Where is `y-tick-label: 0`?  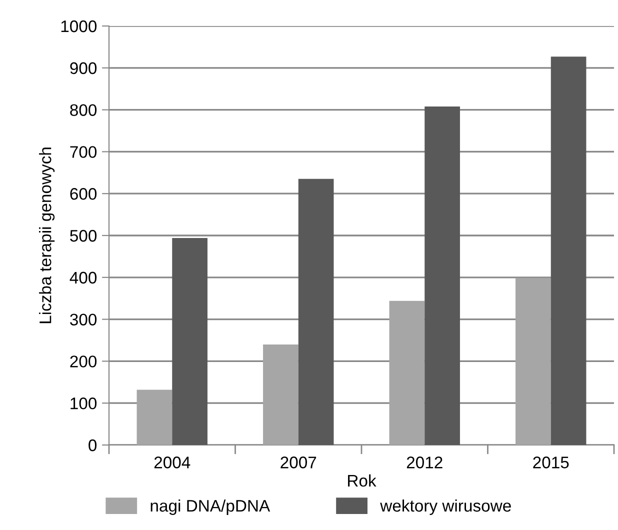 y-tick-label: 0 is located at coordinates (92, 445).